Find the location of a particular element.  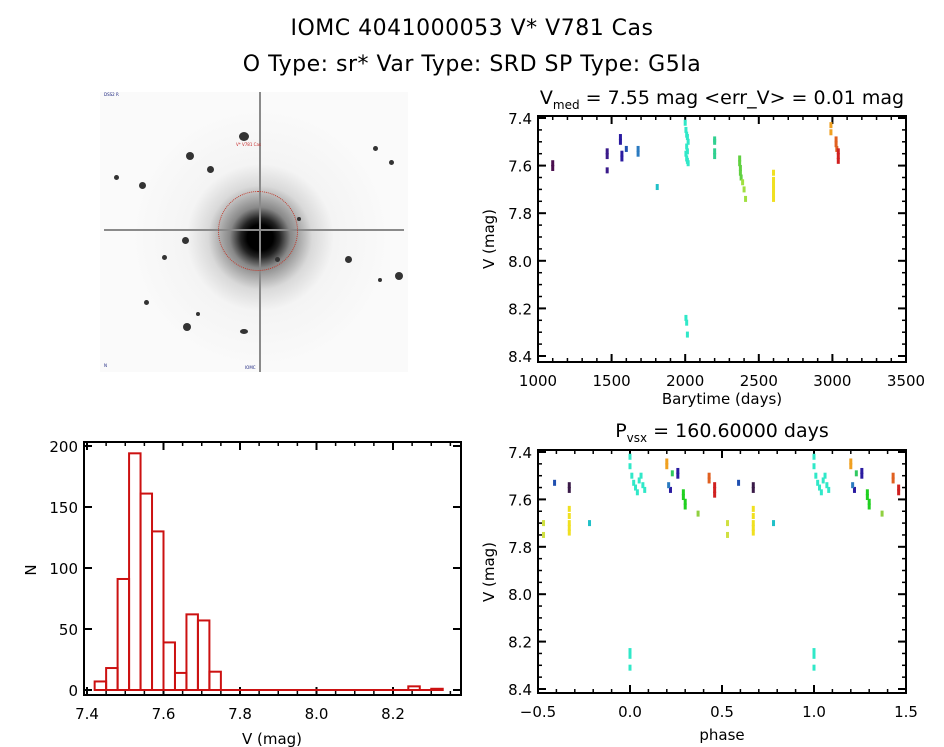

lightcurve-ytick-label: 8.0 is located at coordinates (520, 262).